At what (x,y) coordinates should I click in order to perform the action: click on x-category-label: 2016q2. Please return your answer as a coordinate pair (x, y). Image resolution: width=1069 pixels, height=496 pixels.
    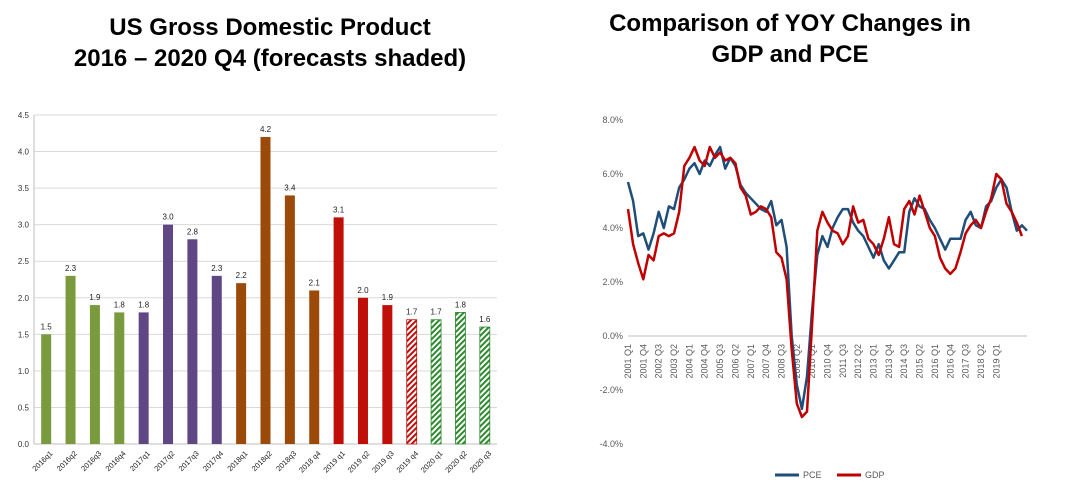
    Looking at the image, I should click on (67, 461).